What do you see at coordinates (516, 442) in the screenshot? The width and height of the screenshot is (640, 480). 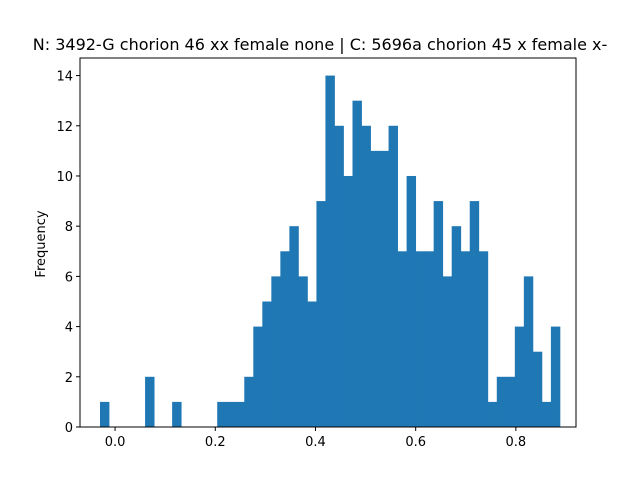 I see `x-tick-label: 0.8` at bounding box center [516, 442].